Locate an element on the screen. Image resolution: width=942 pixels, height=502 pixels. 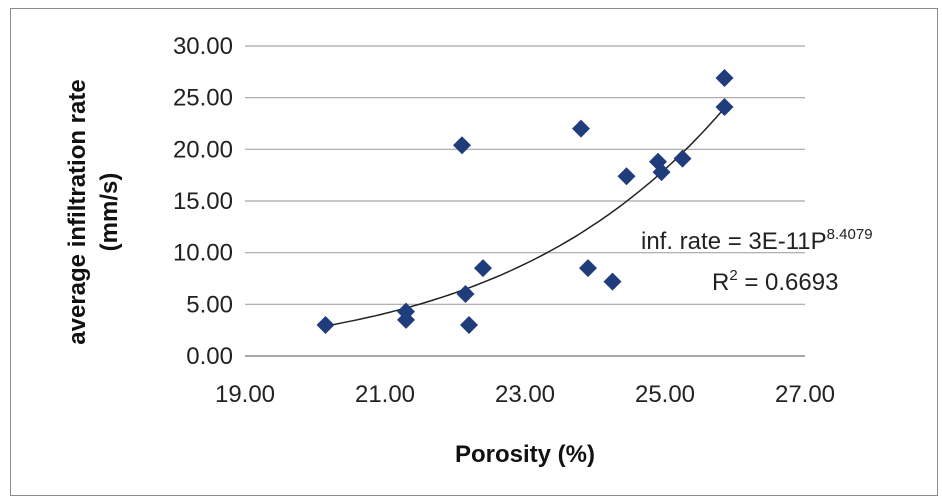
r2-value: = 0.6693 is located at coordinates (788, 282).